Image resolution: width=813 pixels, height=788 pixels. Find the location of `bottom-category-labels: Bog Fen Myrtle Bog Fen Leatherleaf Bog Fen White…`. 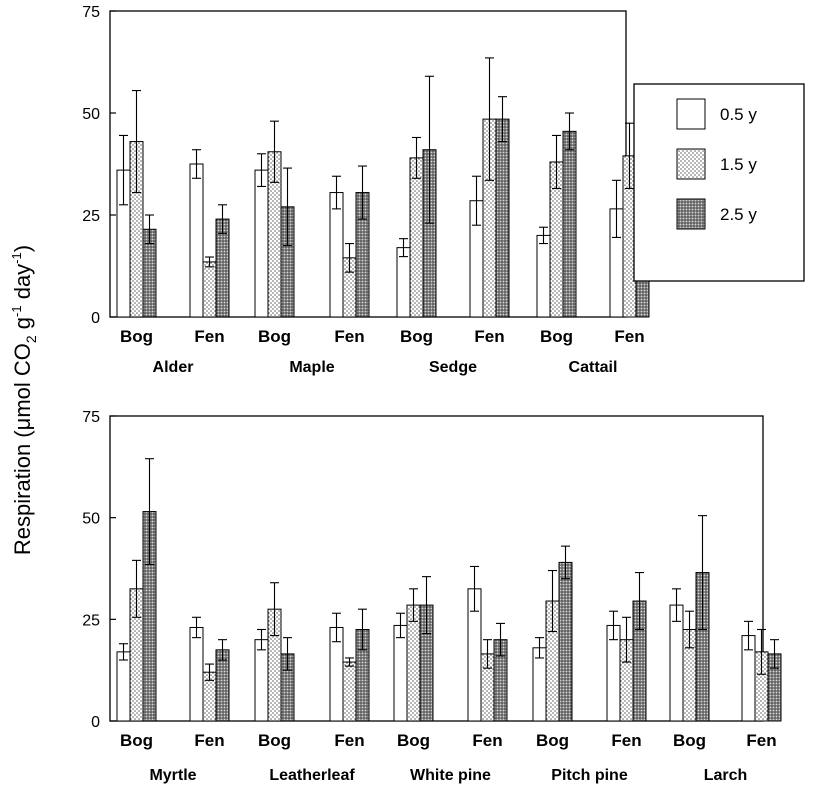

bottom-category-labels: Bog Fen Myrtle Bog Fen Leatherleaf Bog Fen White… is located at coordinates (448, 757).